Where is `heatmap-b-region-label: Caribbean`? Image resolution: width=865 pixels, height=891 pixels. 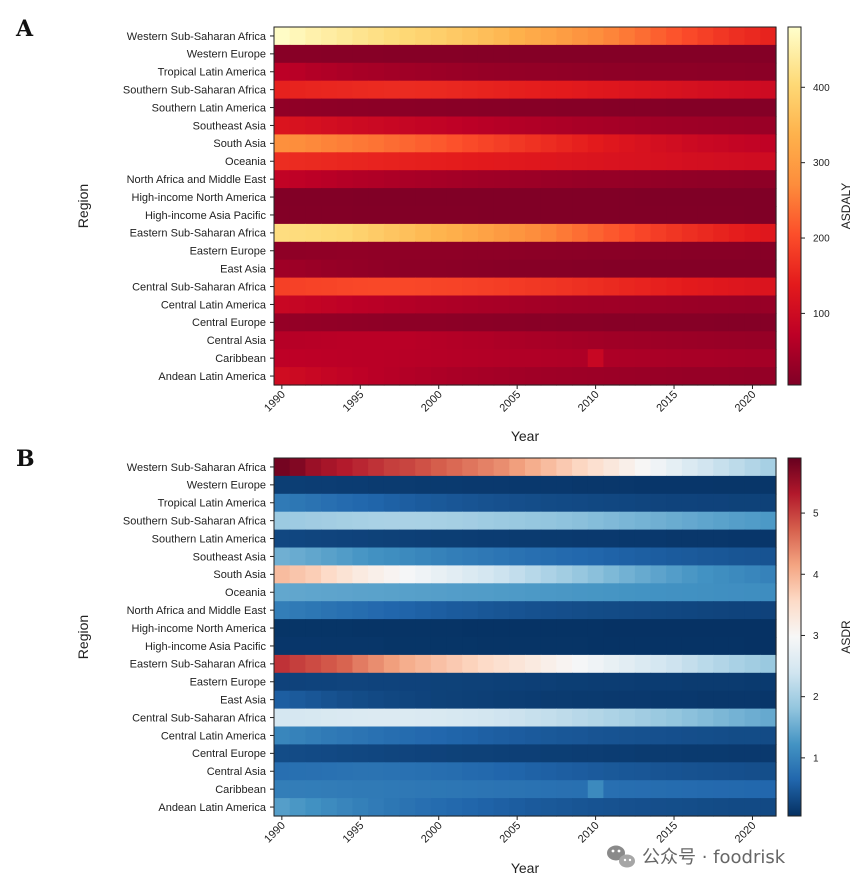 heatmap-b-region-label: Caribbean is located at coordinates (240, 790).